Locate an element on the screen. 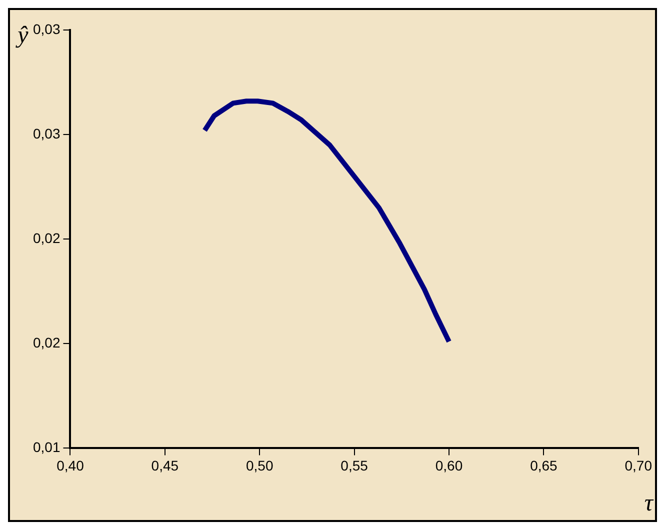 The height and width of the screenshot is (530, 665). x-tick-label: 0,65 is located at coordinates (544, 465).